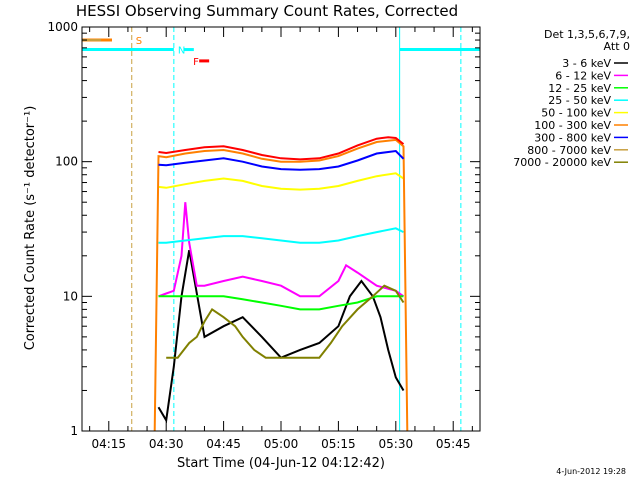 Image resolution: width=640 pixels, height=480 pixels. I want to click on legend-label-300-800-kev: 300 - 800 keV, so click(572, 137).